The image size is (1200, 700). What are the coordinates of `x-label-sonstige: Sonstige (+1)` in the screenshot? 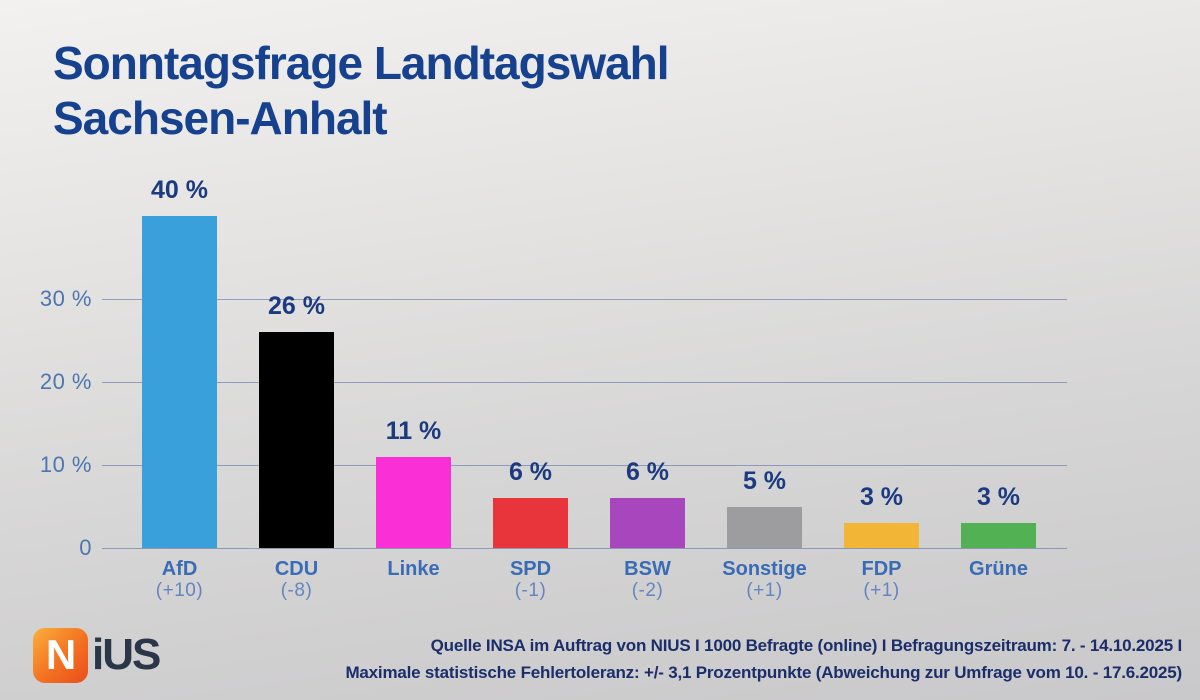 It's located at (764, 580).